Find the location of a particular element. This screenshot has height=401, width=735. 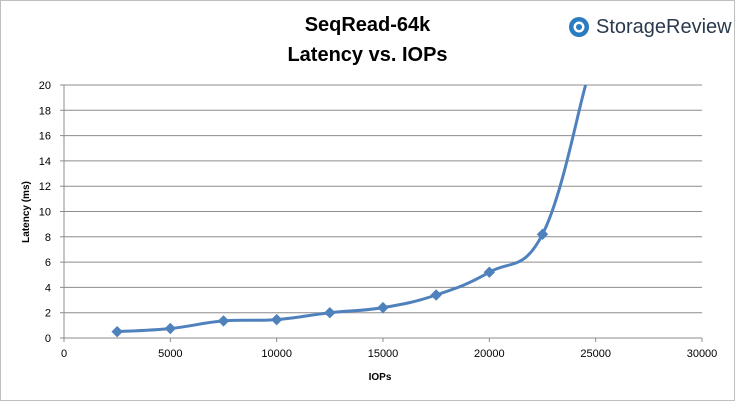

y-tick-labels: 0 2 4 6 8 10 12 14 16 18 20 is located at coordinates (45, 212).